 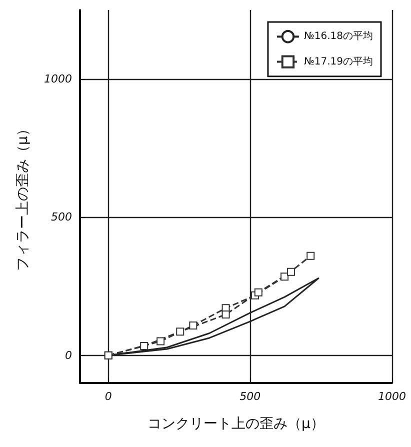 I want to click on x-tick-label: 500, so click(x=250, y=396).